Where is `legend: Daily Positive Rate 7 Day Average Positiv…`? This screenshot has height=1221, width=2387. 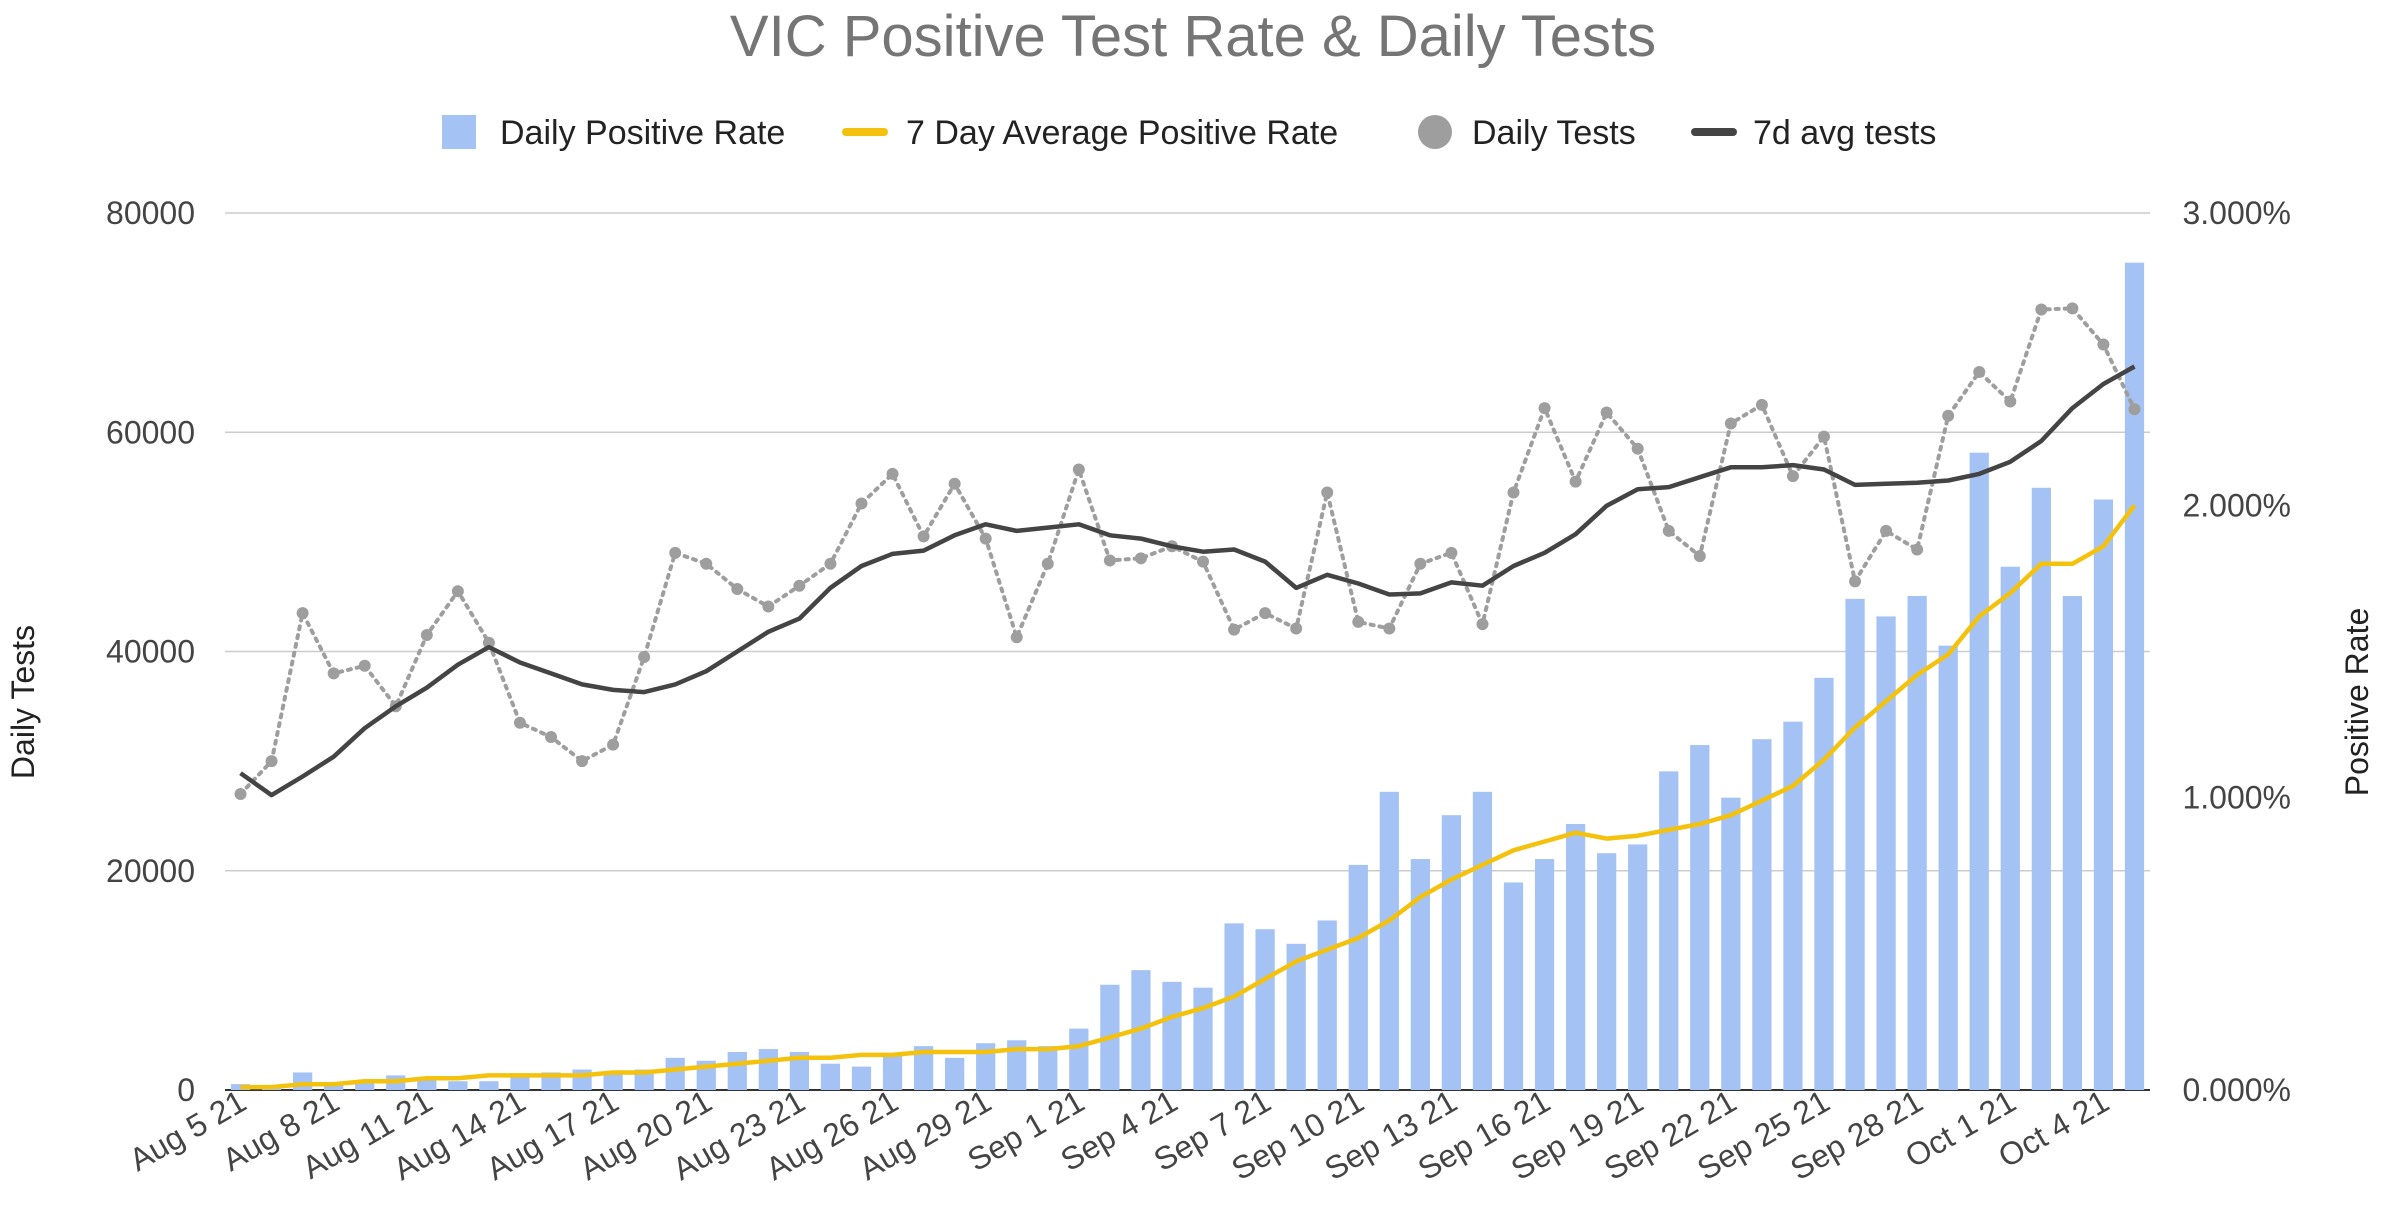
legend: Daily Positive Rate 7 Day Average Positiv… is located at coordinates (1189, 133).